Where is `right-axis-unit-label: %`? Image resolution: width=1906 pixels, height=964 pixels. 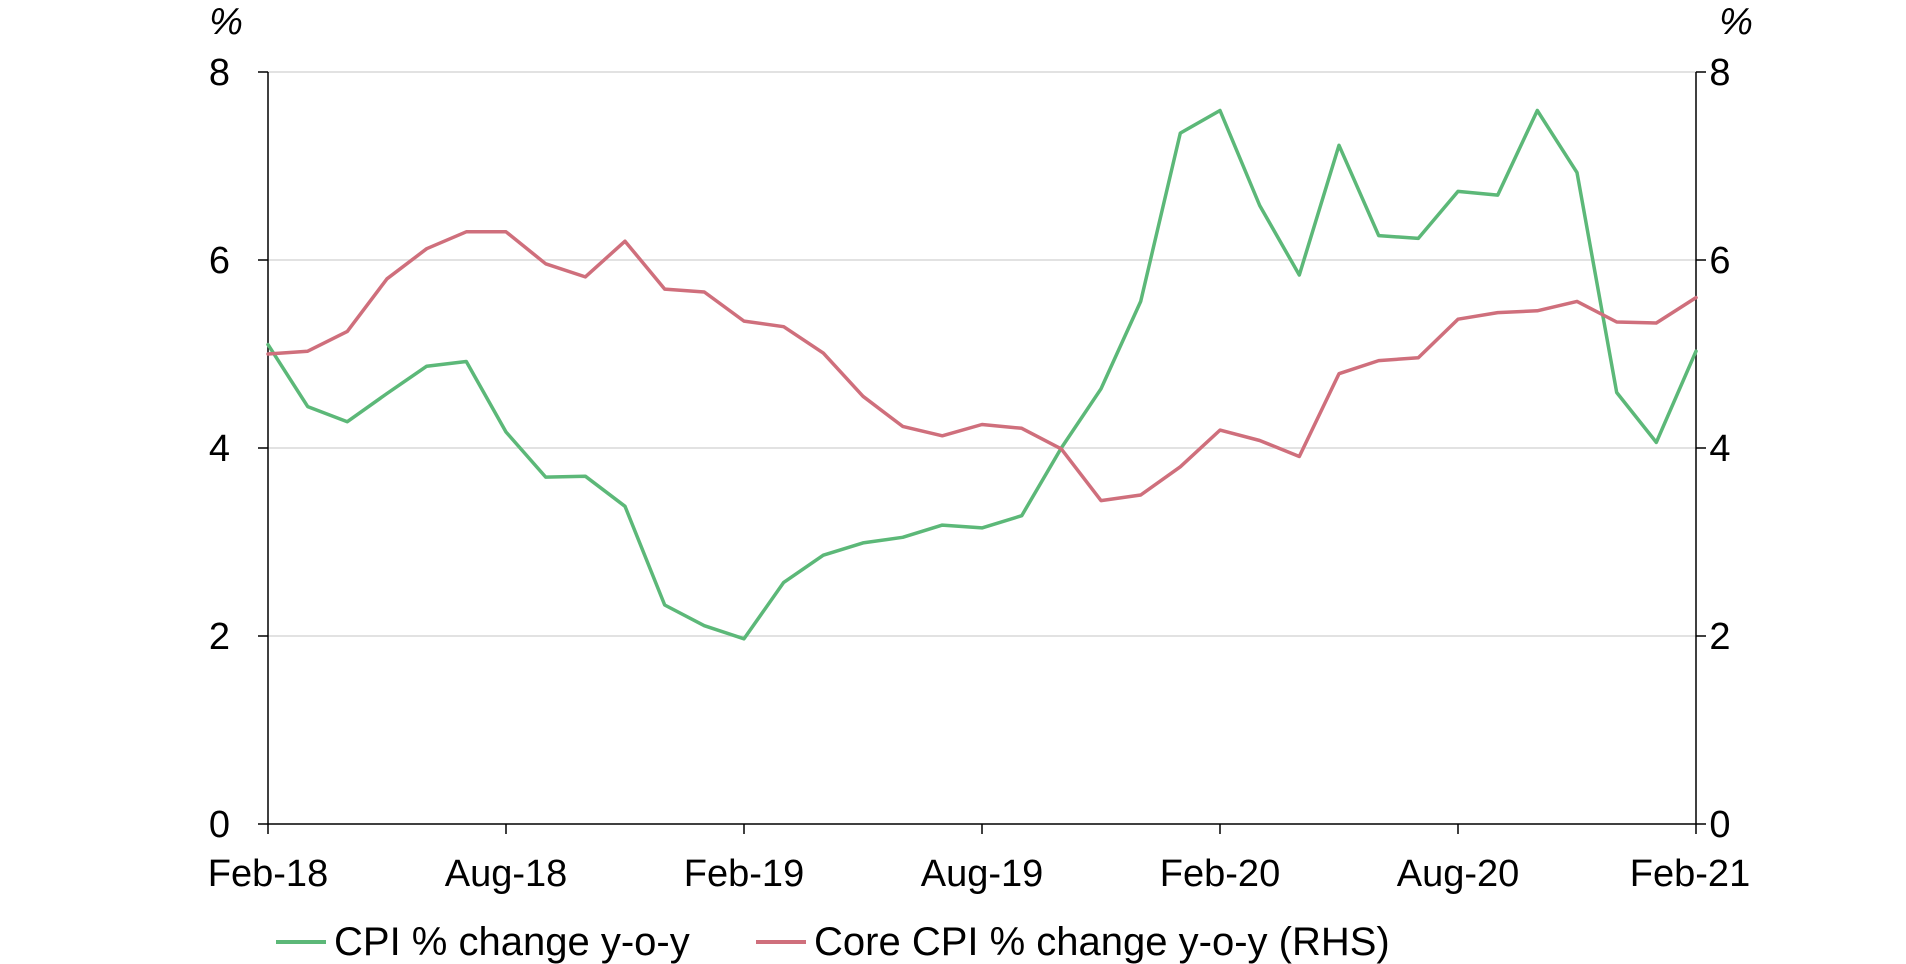 right-axis-unit-label: % is located at coordinates (1736, 22).